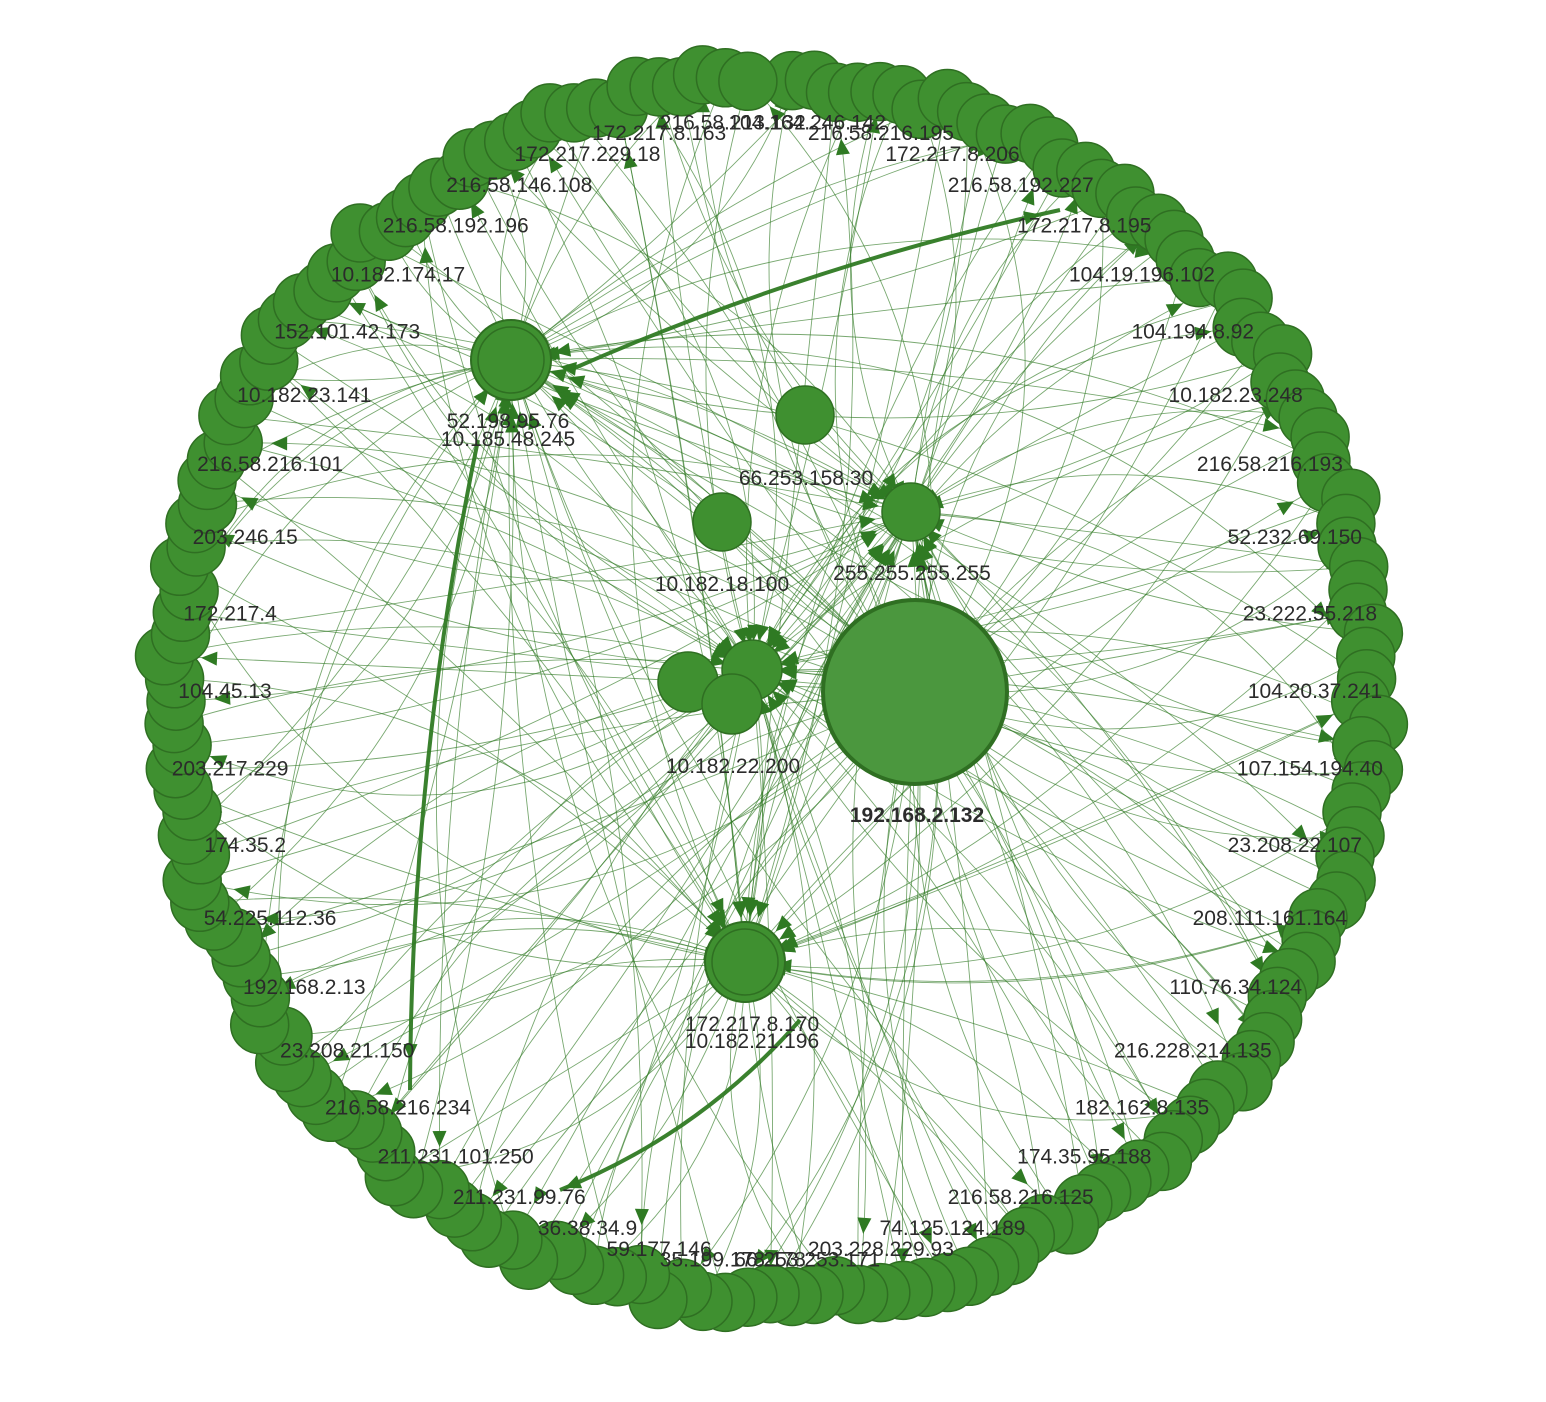 The height and width of the screenshot is (1402, 1546). I want to click on outer-node-label: 216.58.146.108, so click(519, 185).